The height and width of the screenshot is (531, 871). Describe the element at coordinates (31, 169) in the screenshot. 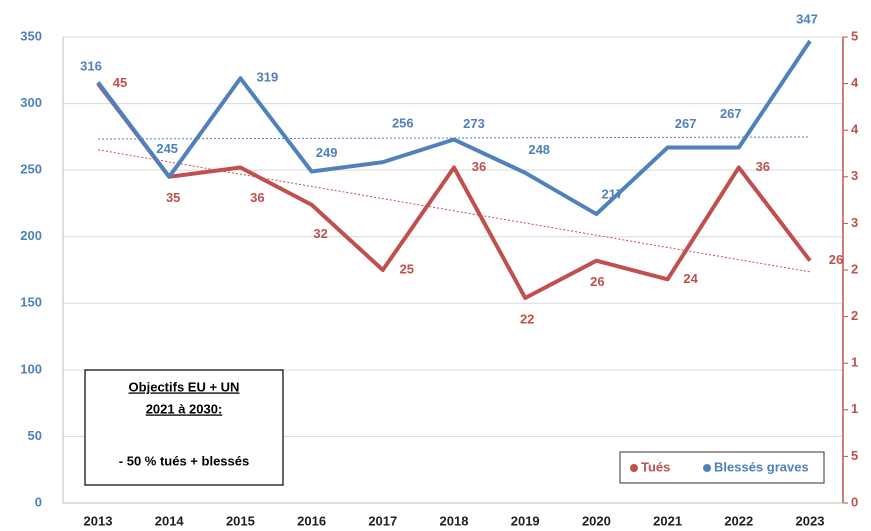

I see `y-tick-label: 250` at that location.